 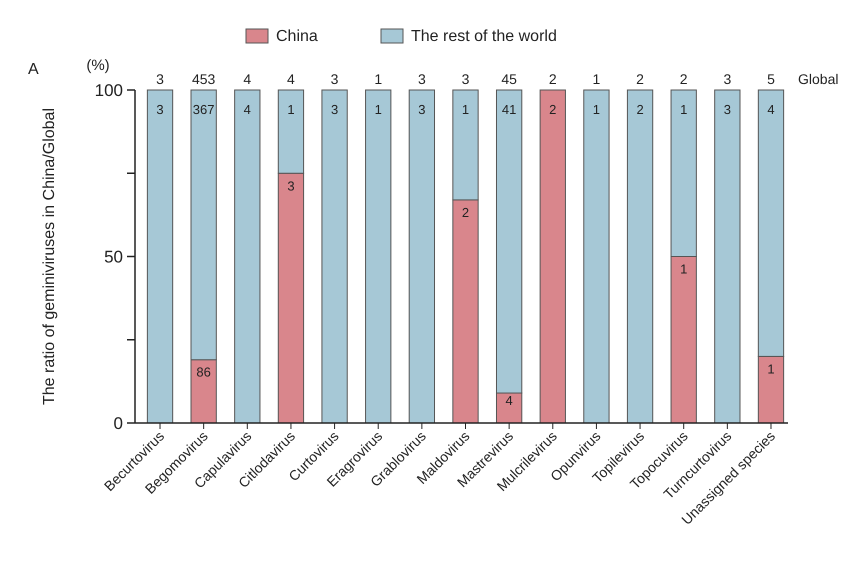 What do you see at coordinates (297, 36) in the screenshot?
I see `legend-label: China` at bounding box center [297, 36].